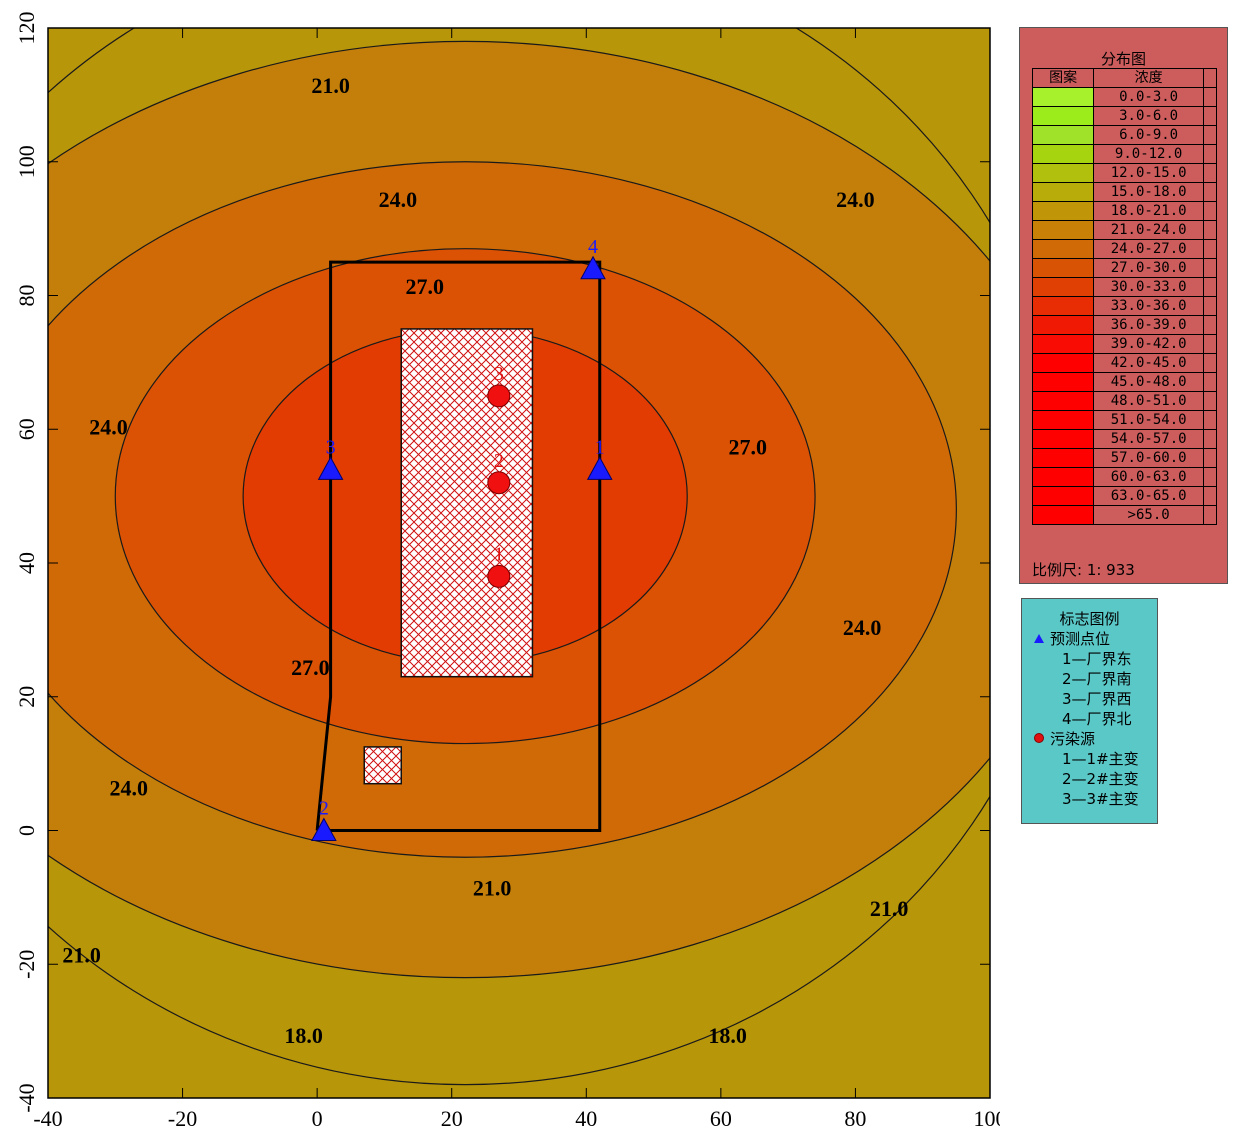  I want to click on prediction-label-2: 2, so click(324, 809).